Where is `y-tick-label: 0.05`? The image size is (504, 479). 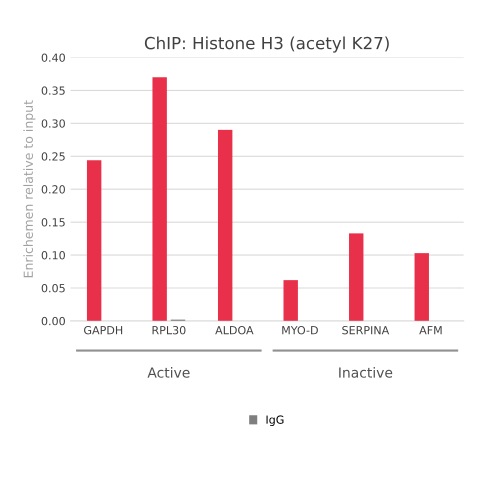
y-tick-label: 0.05 is located at coordinates (53, 288).